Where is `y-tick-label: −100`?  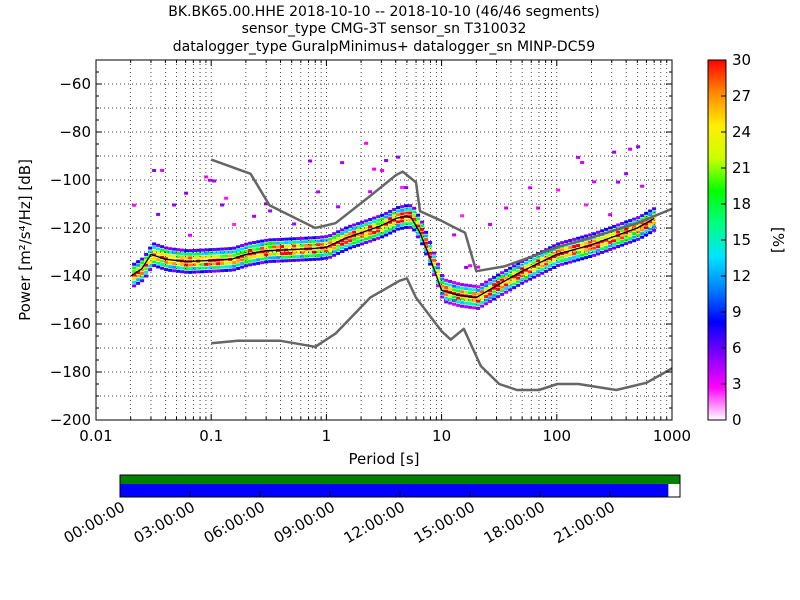
y-tick-label: −100 is located at coordinates (70, 180).